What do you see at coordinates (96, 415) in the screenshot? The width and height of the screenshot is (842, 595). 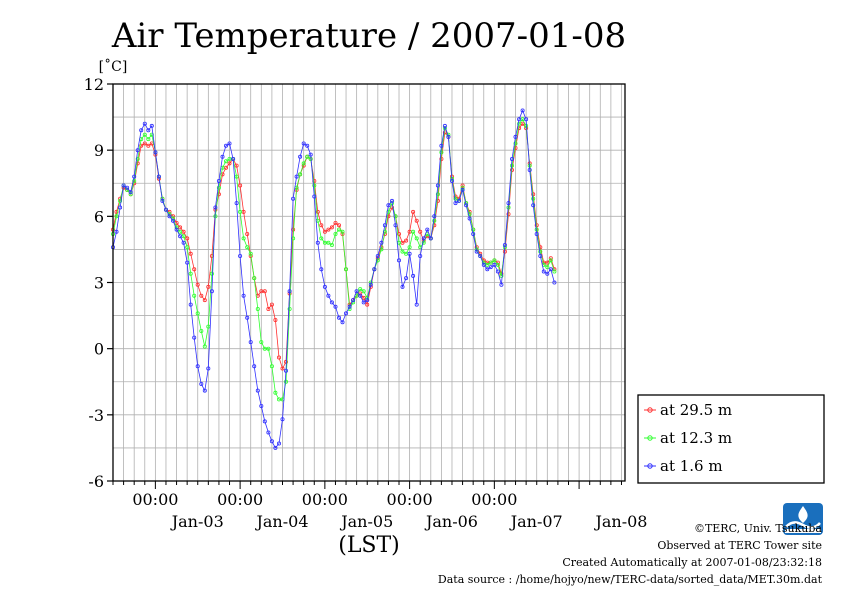 I see `y-tick-label: -3` at bounding box center [96, 415].